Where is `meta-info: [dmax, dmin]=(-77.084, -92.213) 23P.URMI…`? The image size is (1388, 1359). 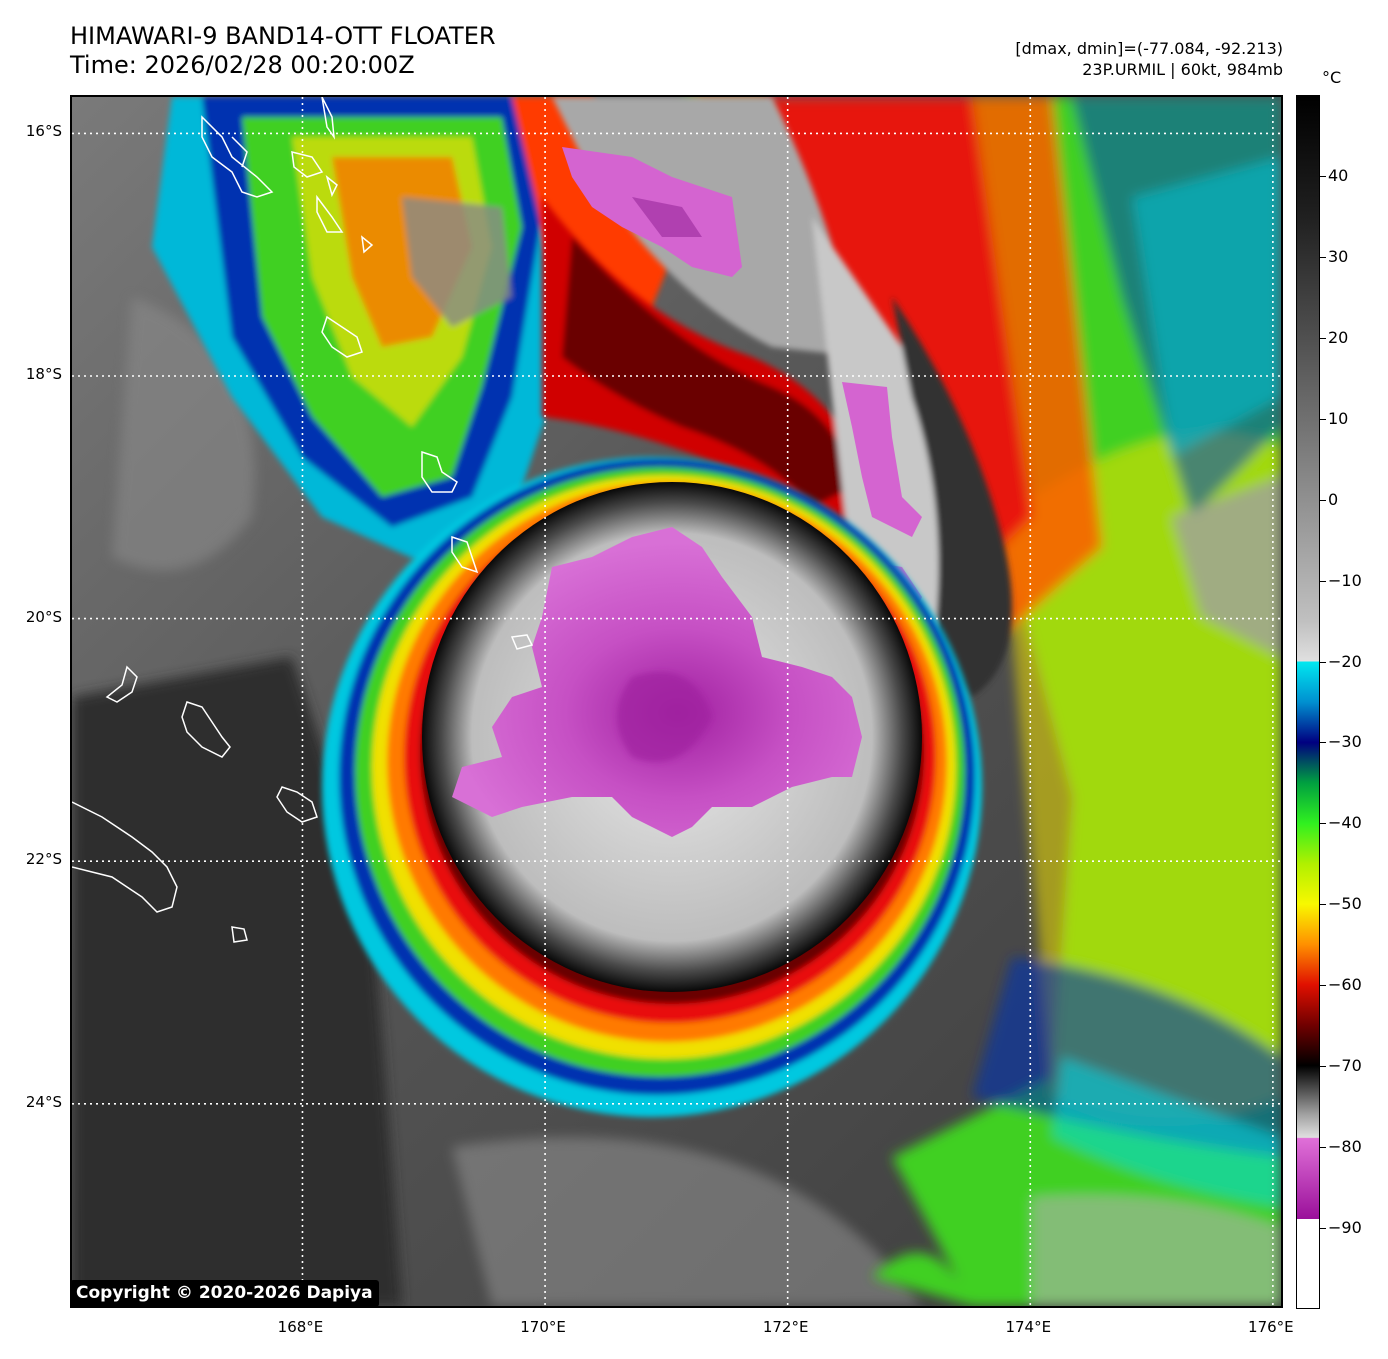
meta-info: [dmax, dmin]=(-77.084, -92.213) 23P.URMI… is located at coordinates (1149, 59).